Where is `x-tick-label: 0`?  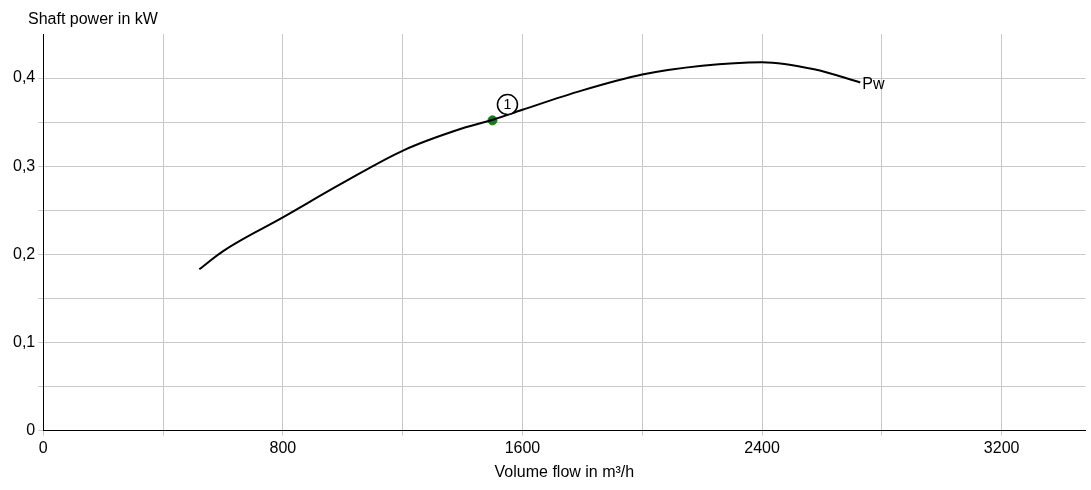 x-tick-label: 0 is located at coordinates (43, 447).